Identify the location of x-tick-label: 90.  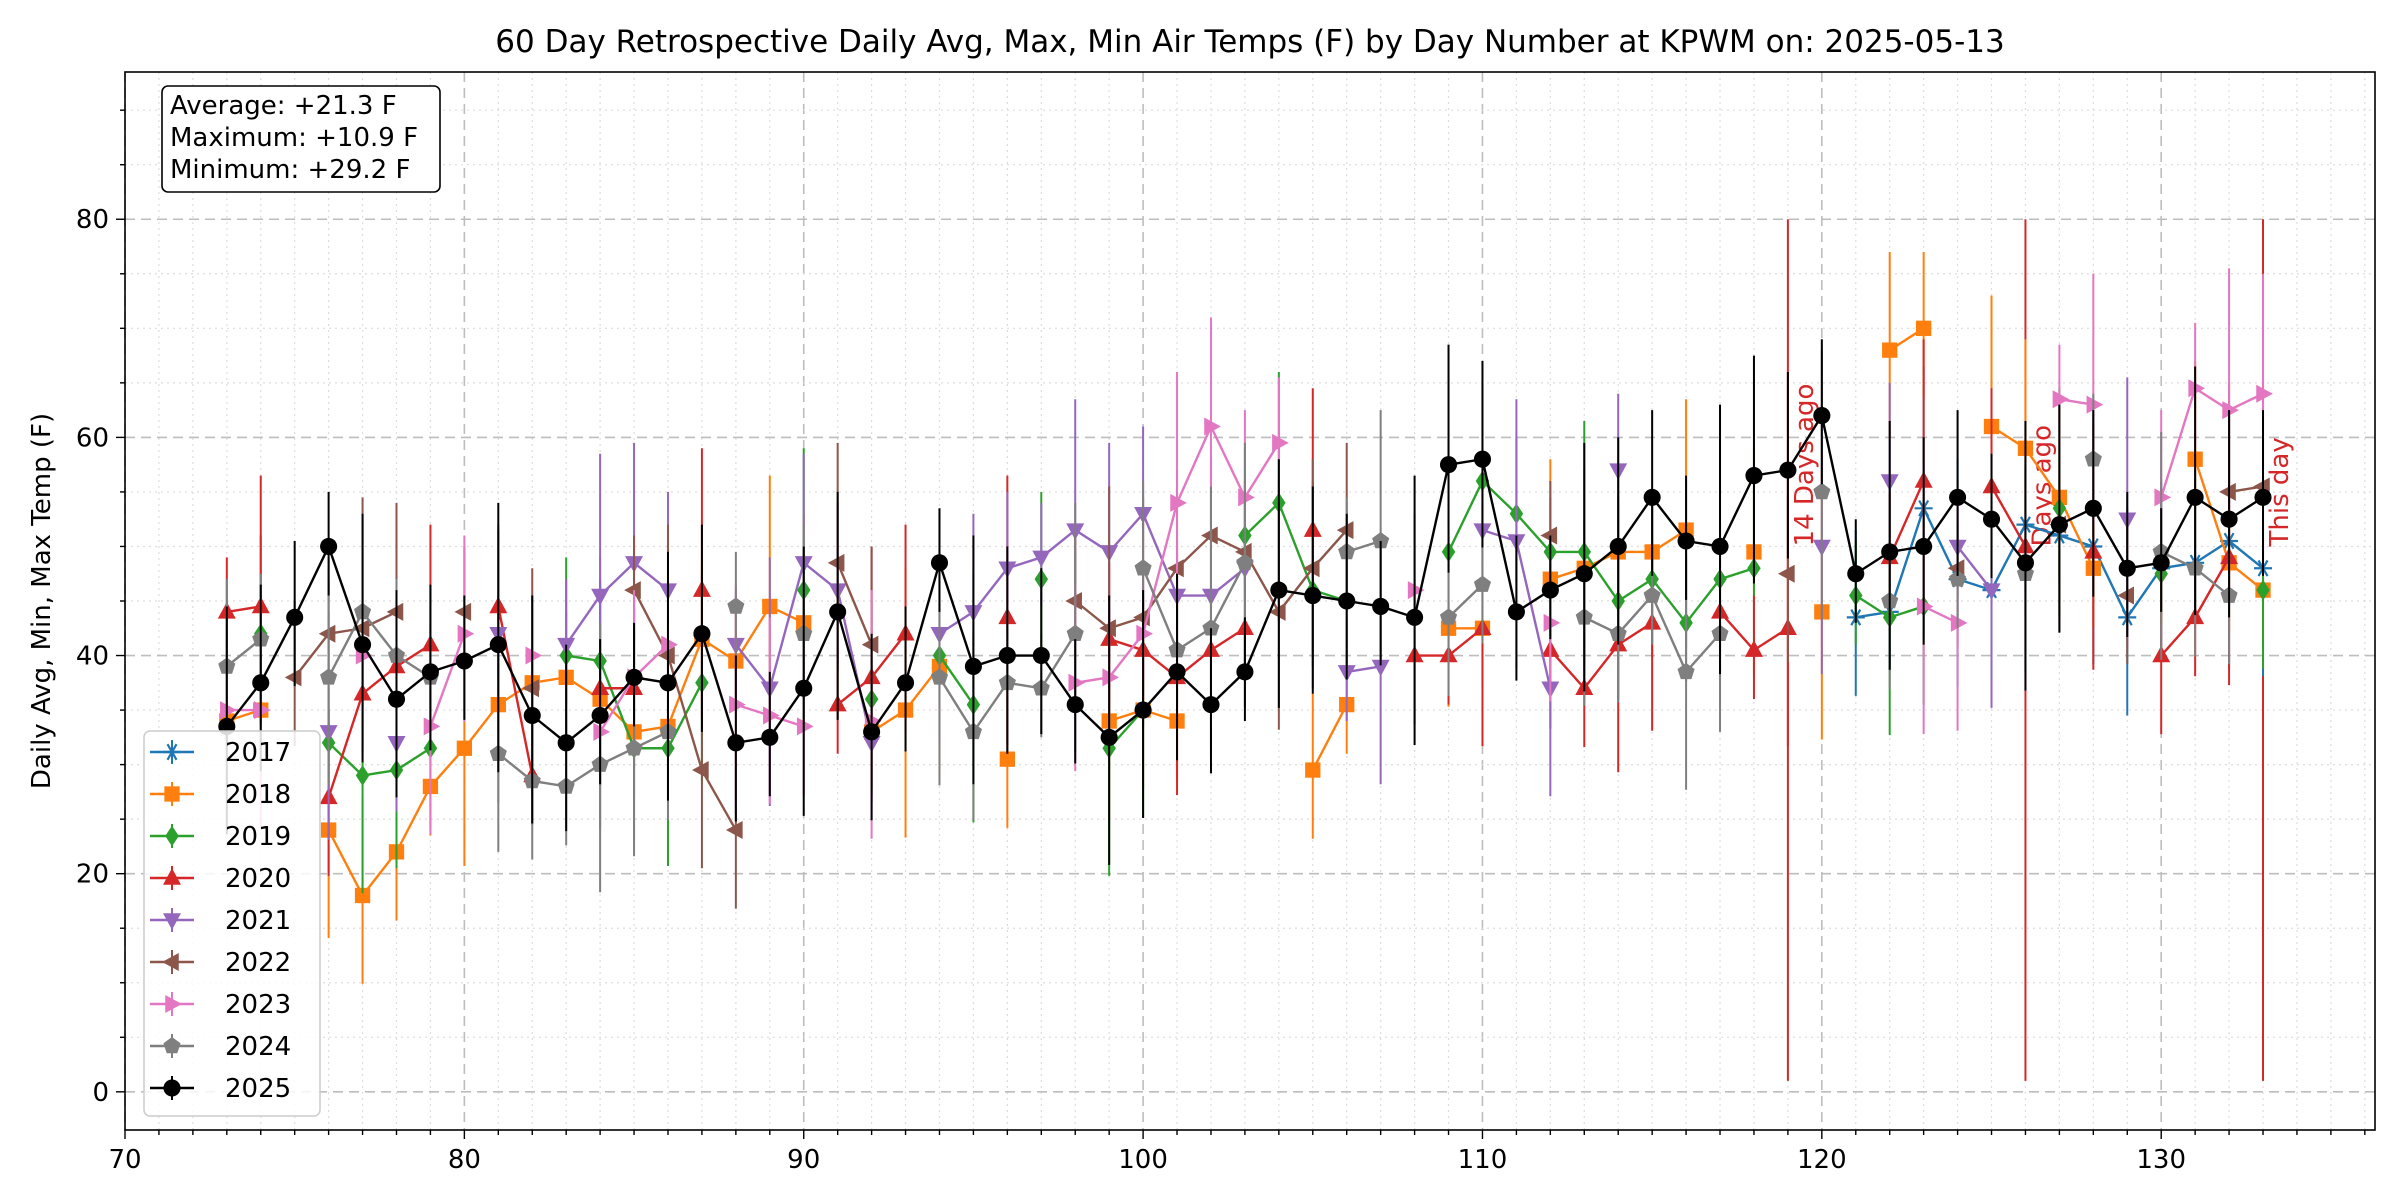
(803, 1160).